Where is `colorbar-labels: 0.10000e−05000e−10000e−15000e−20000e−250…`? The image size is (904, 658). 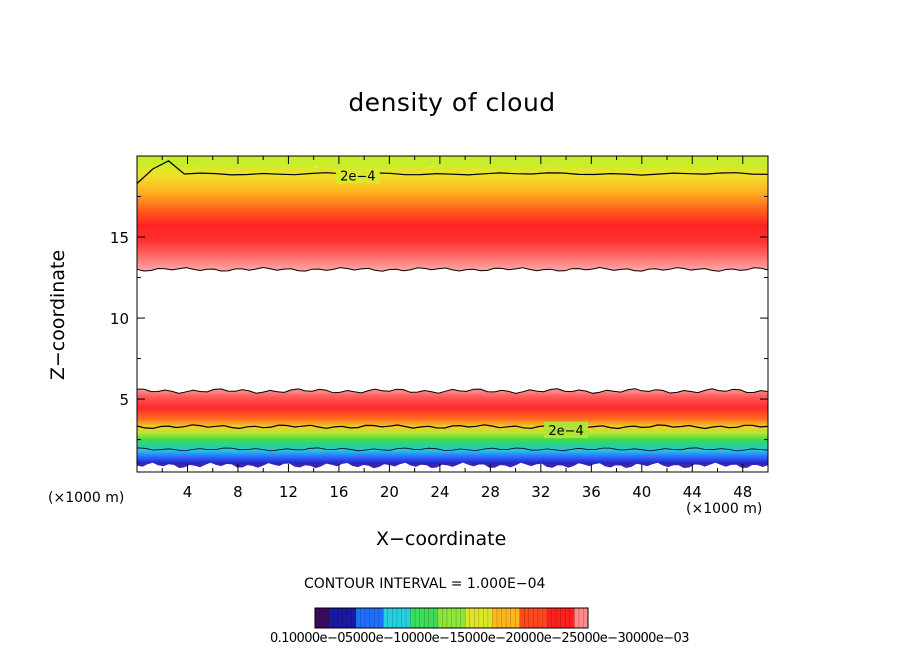 colorbar-labels: 0.10000e−05000e−10000e−15000e−20000e−250… is located at coordinates (479, 638).